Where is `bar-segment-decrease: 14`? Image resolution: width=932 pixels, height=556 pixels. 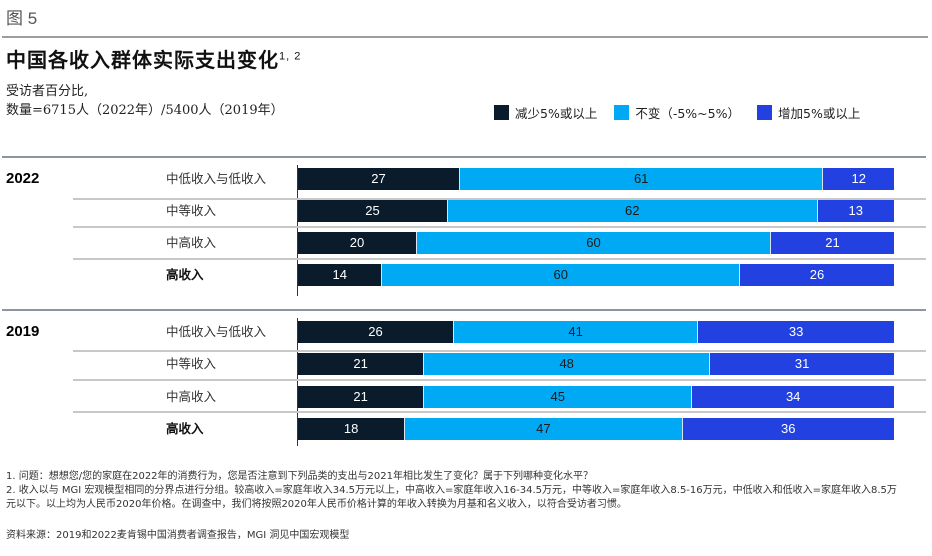 bar-segment-decrease: 14 is located at coordinates (340, 275).